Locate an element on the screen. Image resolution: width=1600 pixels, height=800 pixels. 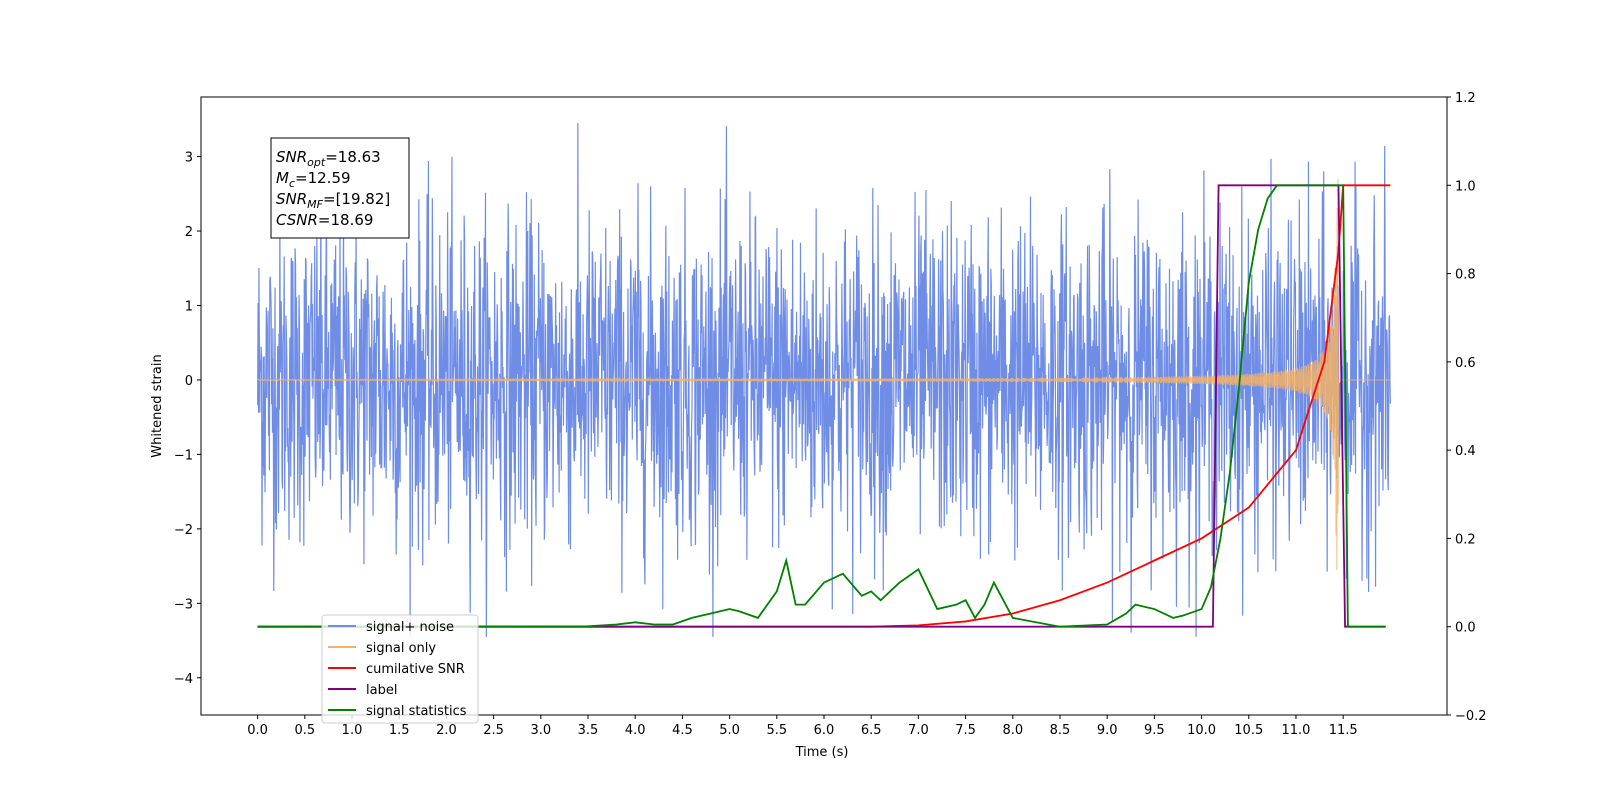
y-axis-label: Whitened strain is located at coordinates (157, 405).